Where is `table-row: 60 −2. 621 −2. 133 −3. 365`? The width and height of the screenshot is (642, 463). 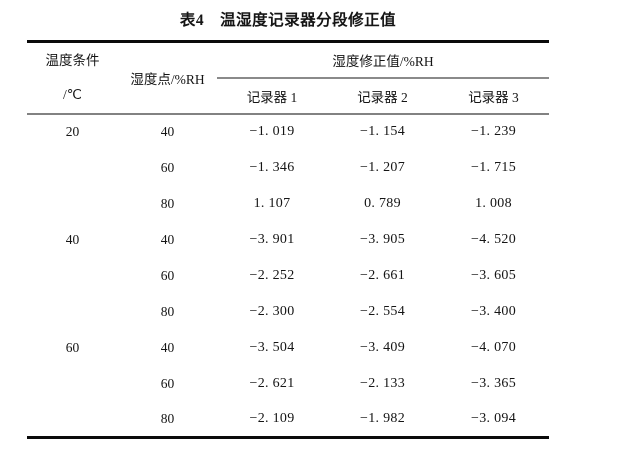 table-row: 60 −2. 621 −2. 133 −3. 365 is located at coordinates (288, 384).